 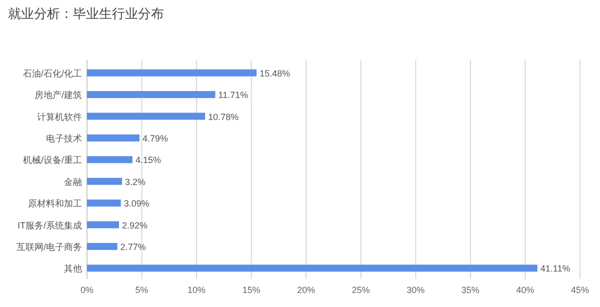 I want to click on y-tick-label: 石油/石化/化工, so click(x=52, y=73).